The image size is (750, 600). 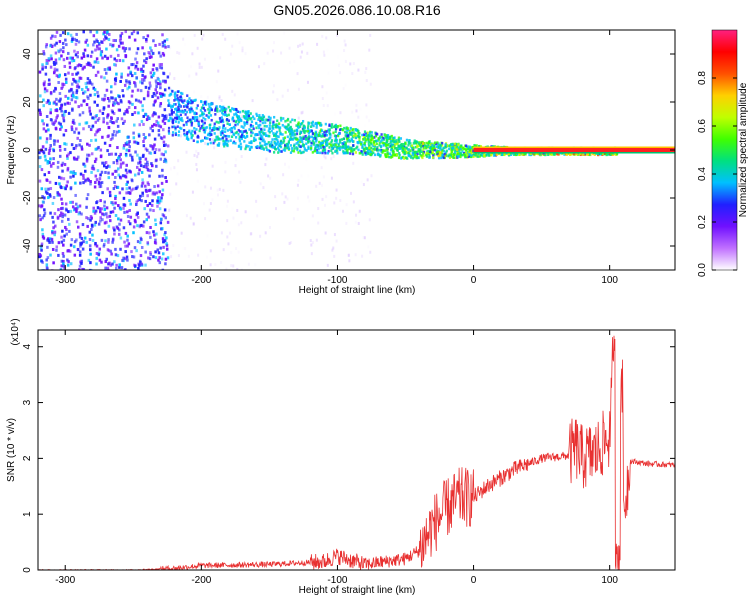 I want to click on y-tick-label: 40, so click(x=27, y=54).